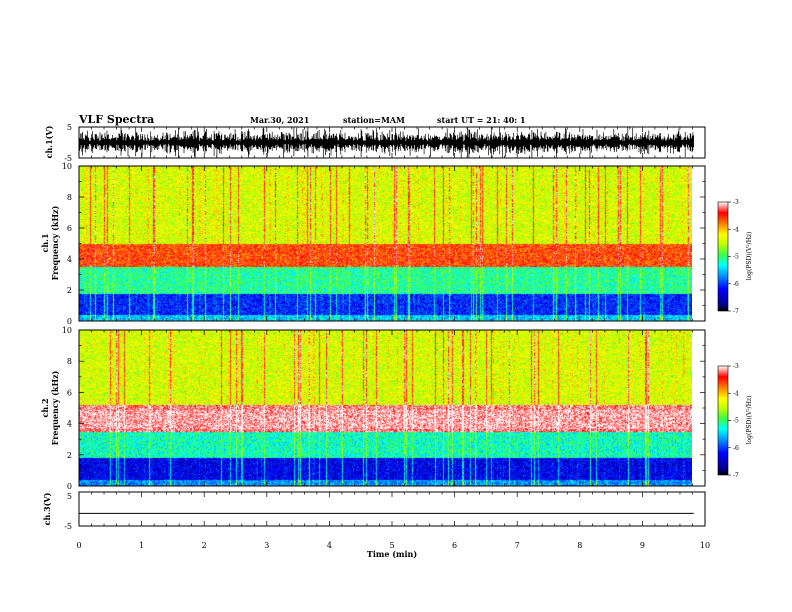 This screenshot has width=792, height=612. What do you see at coordinates (279, 120) in the screenshot?
I see `header-date: Mar.30, 2021` at bounding box center [279, 120].